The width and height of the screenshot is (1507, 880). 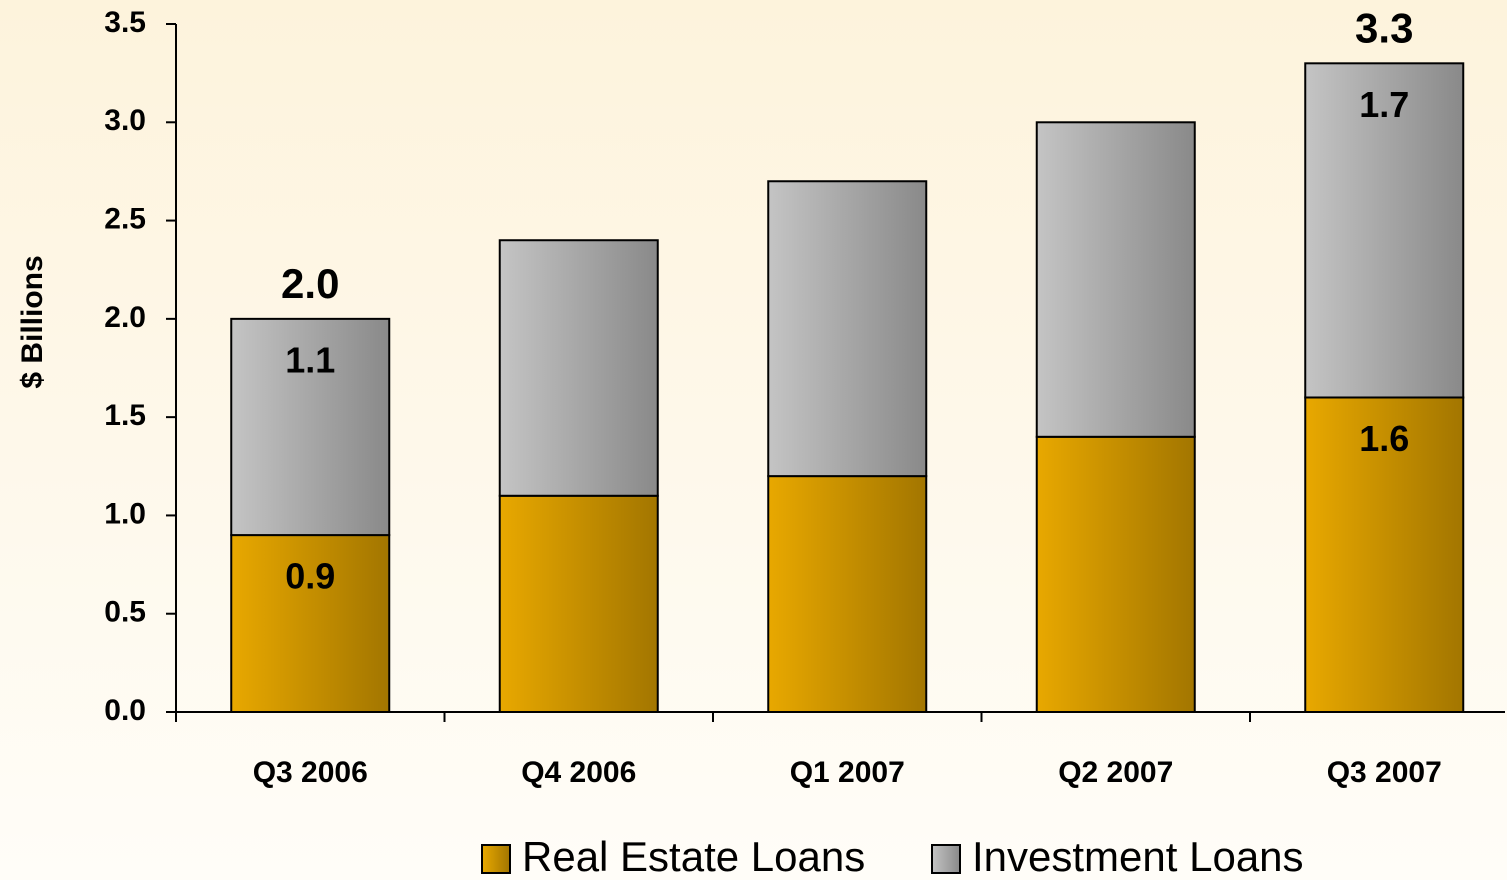 I want to click on legend-label: Real Estate Loans, so click(x=693, y=856).